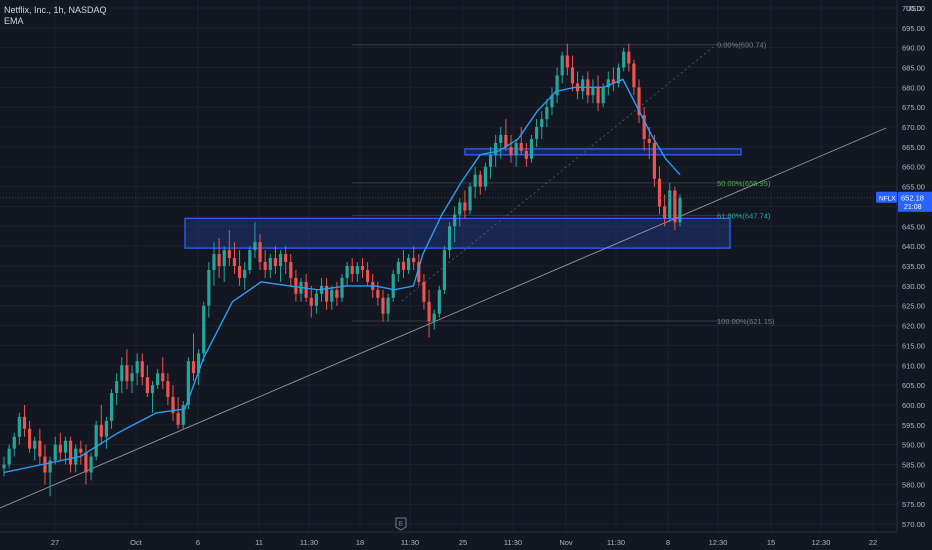  I want to click on ema-indicator-label: EMA, so click(14, 21).